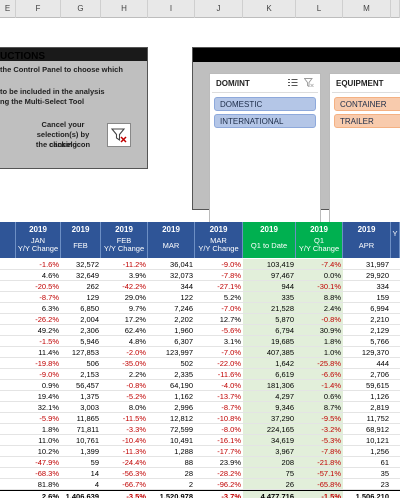  What do you see at coordinates (124, 275) in the screenshot?
I see `table-cell: 3.9%` at bounding box center [124, 275].